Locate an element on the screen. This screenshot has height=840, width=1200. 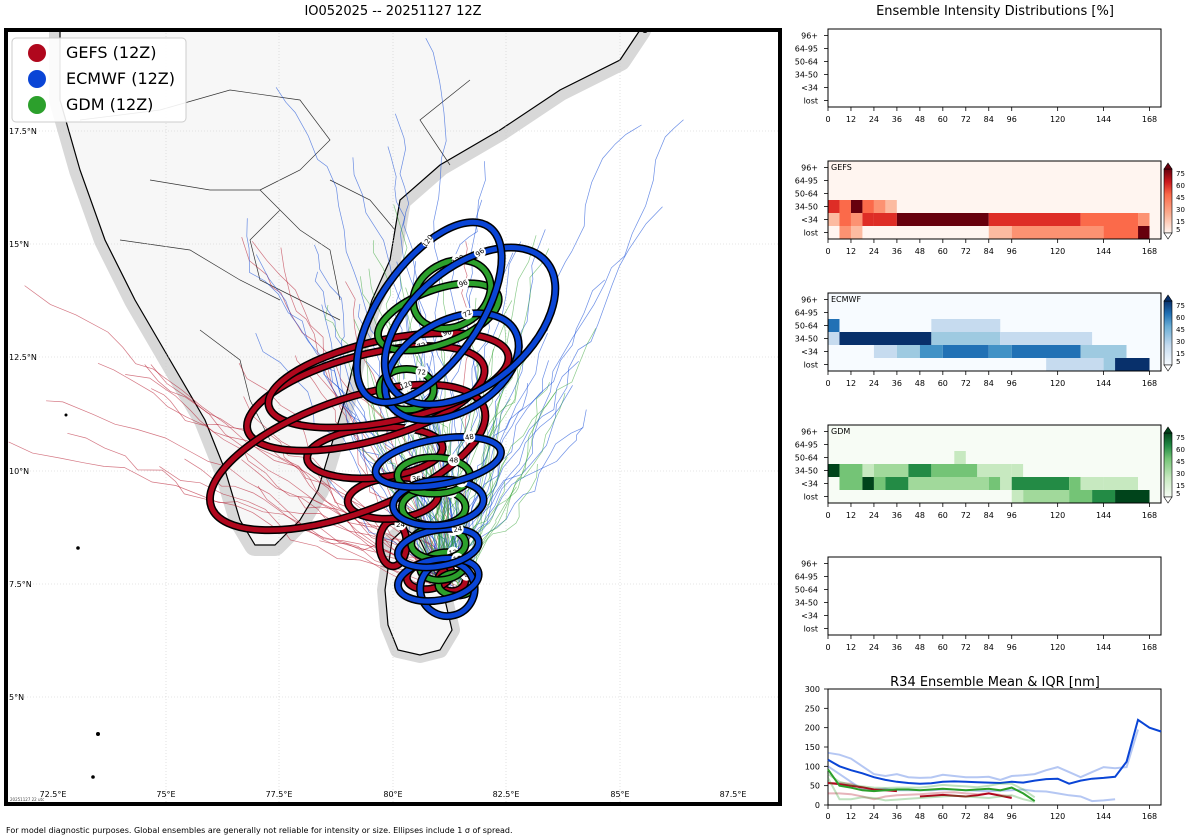
r34-y-tick-label: 100 is located at coordinates (812, 766).